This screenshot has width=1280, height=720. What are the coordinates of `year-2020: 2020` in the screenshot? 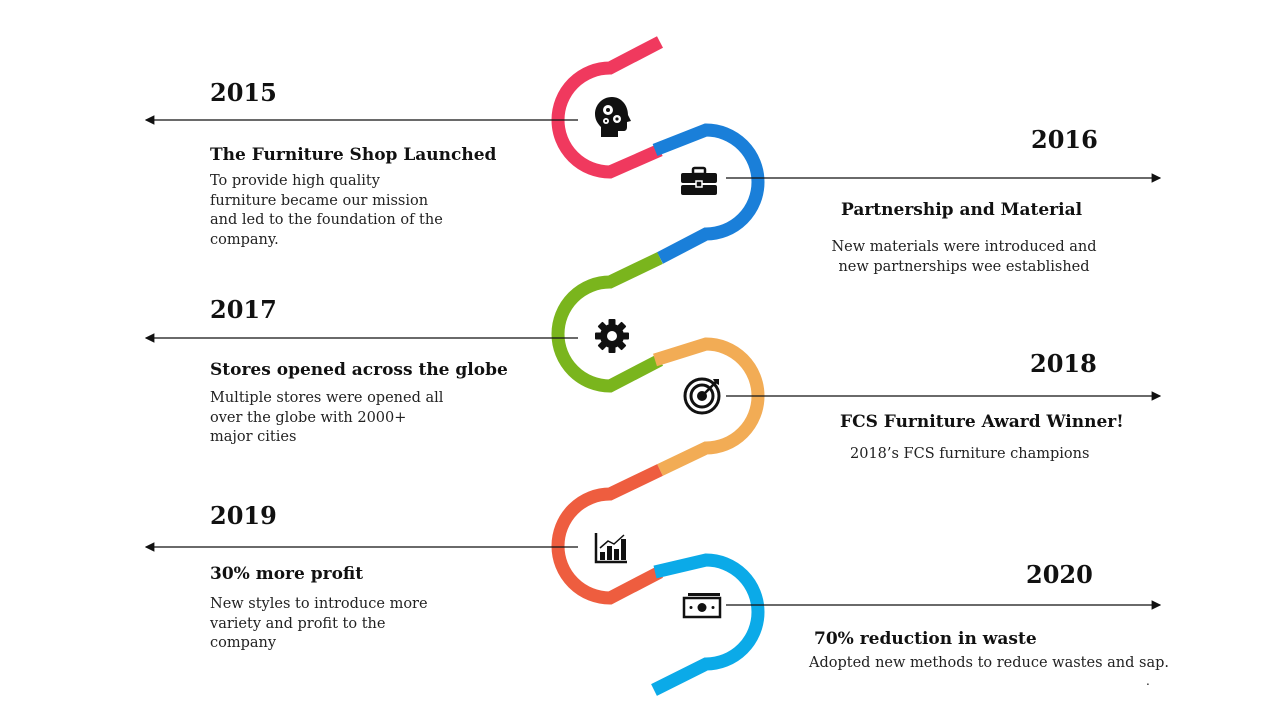 It's located at (1059, 574).